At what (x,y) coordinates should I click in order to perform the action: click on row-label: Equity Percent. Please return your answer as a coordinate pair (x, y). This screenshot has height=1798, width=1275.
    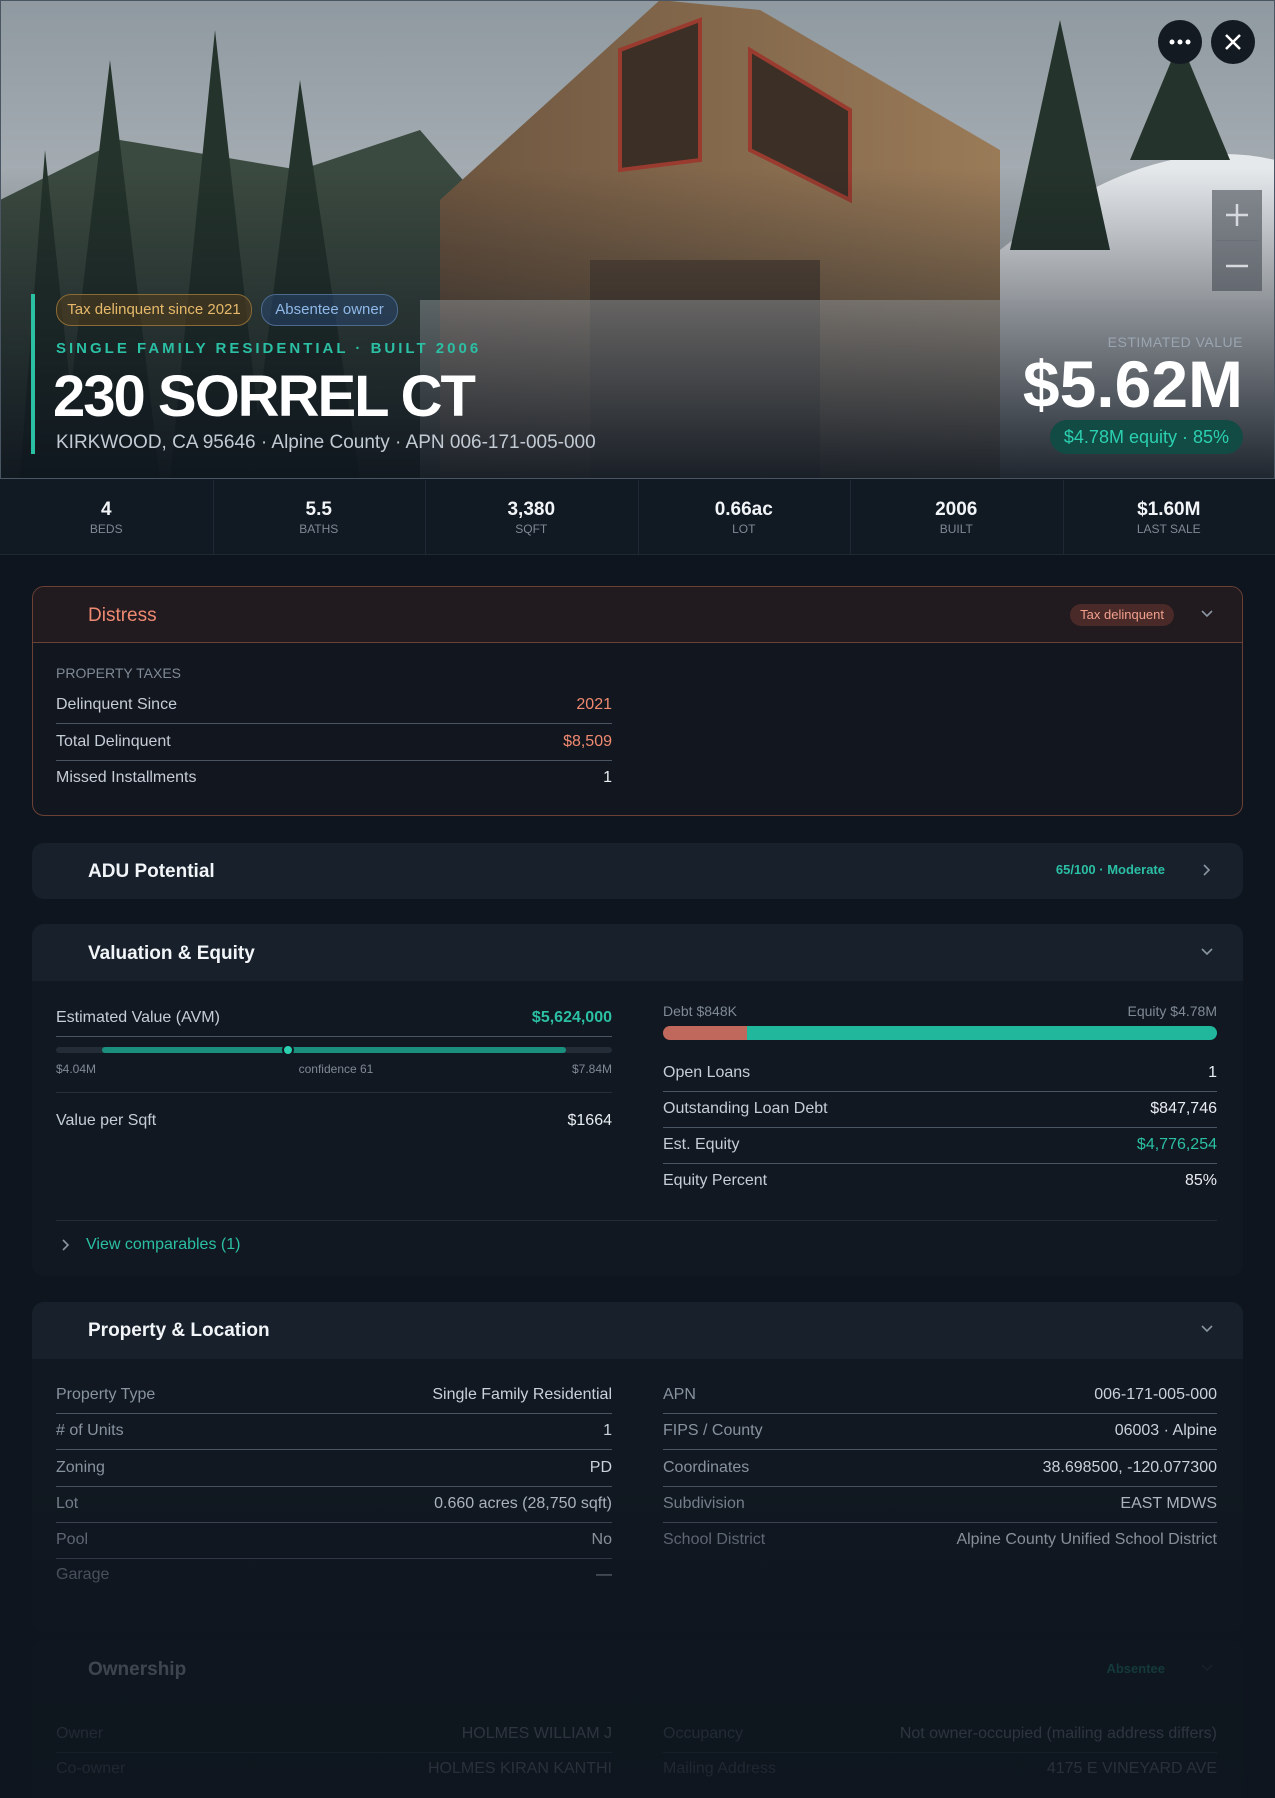
    Looking at the image, I should click on (715, 1180).